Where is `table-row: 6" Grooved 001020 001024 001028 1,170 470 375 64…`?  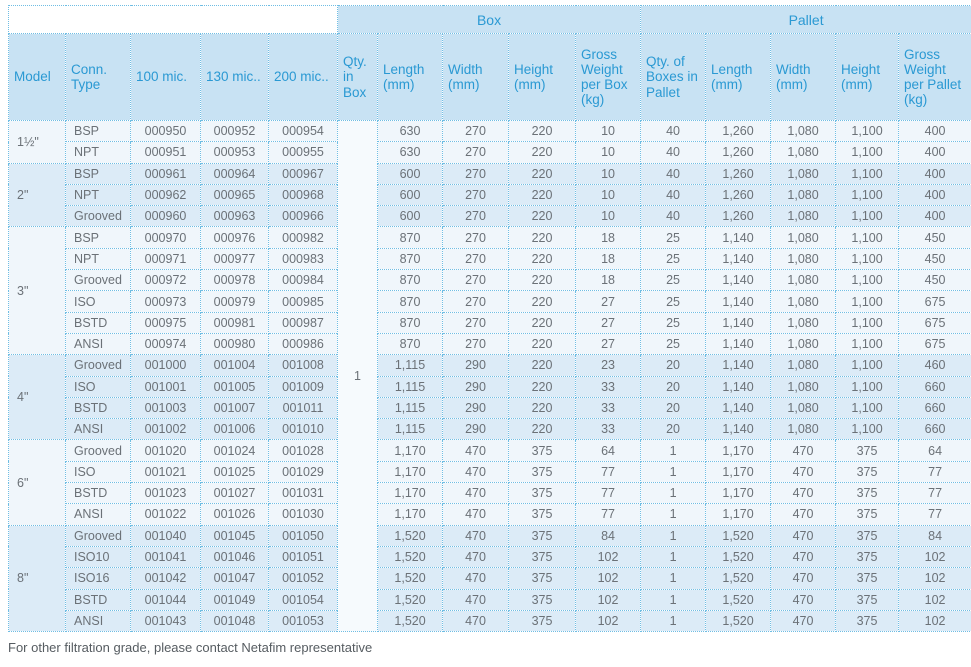 table-row: 6" Grooved 001020 001024 001028 1,170 470 375 64… is located at coordinates (489, 482).